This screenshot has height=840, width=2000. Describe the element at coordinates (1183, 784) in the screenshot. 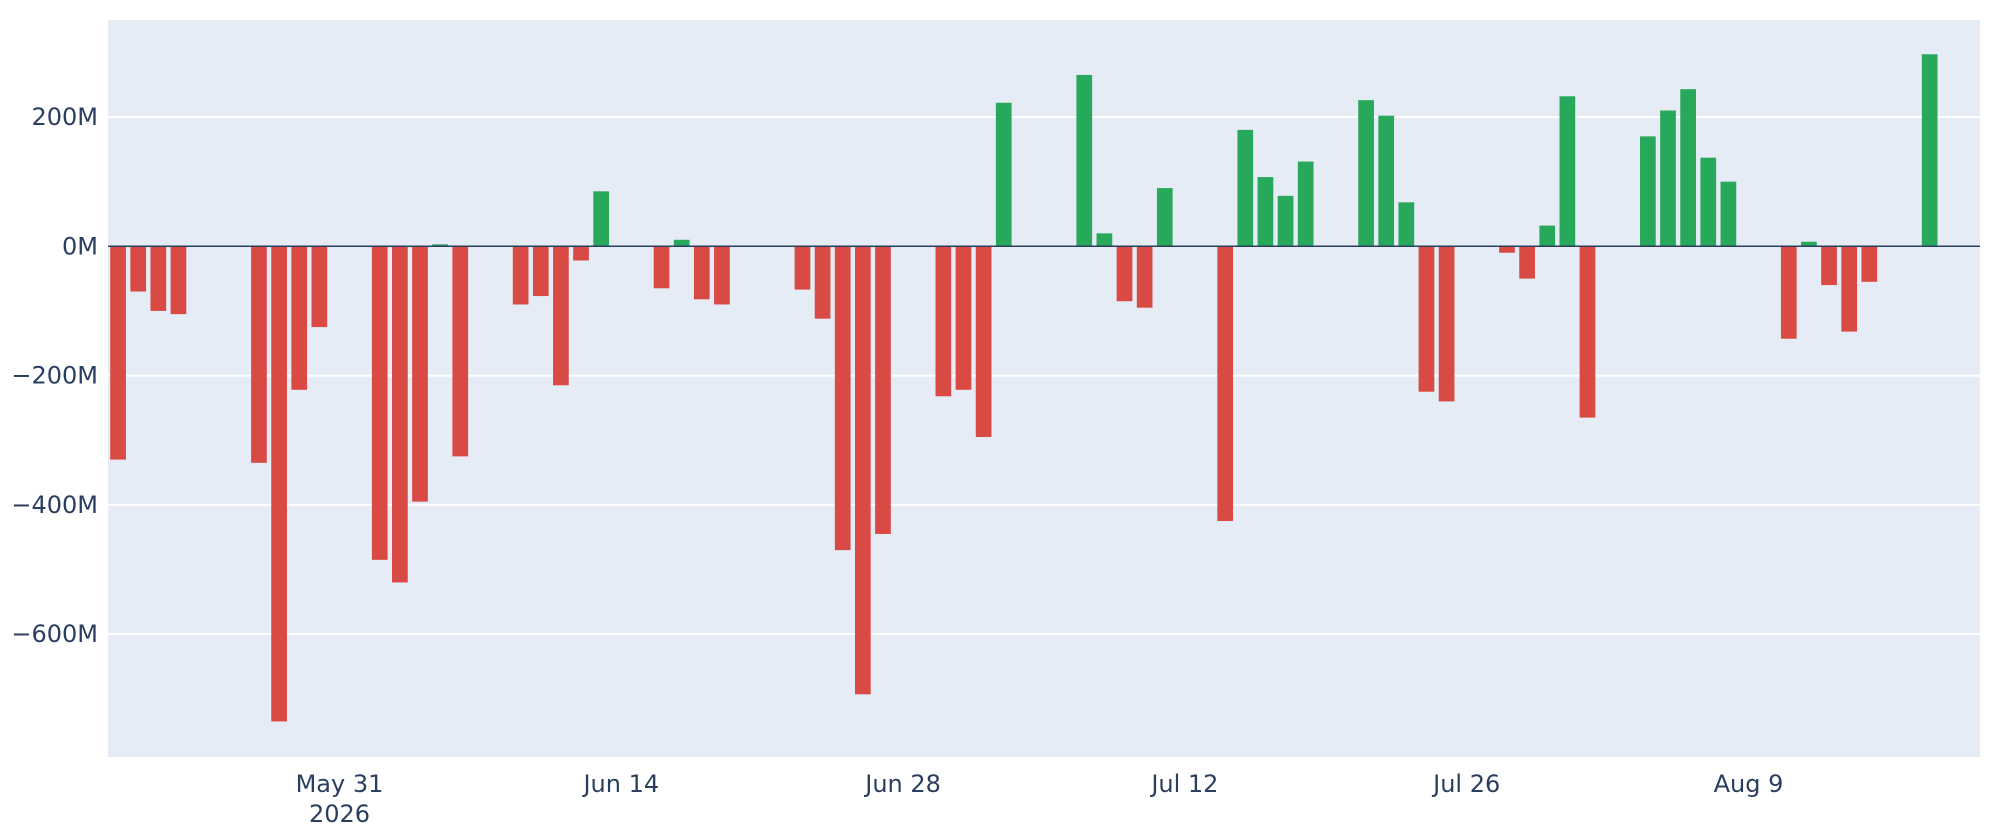

I see `x-tick-label: Jul 12` at that location.